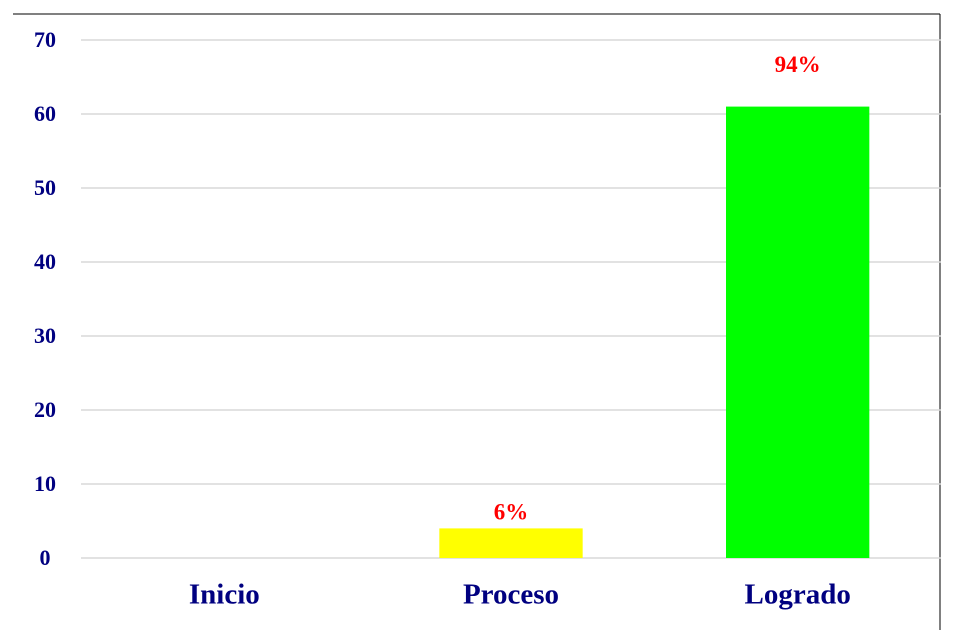  Describe the element at coordinates (224, 595) in the screenshot. I see `x-tick-label: Inicio` at that location.